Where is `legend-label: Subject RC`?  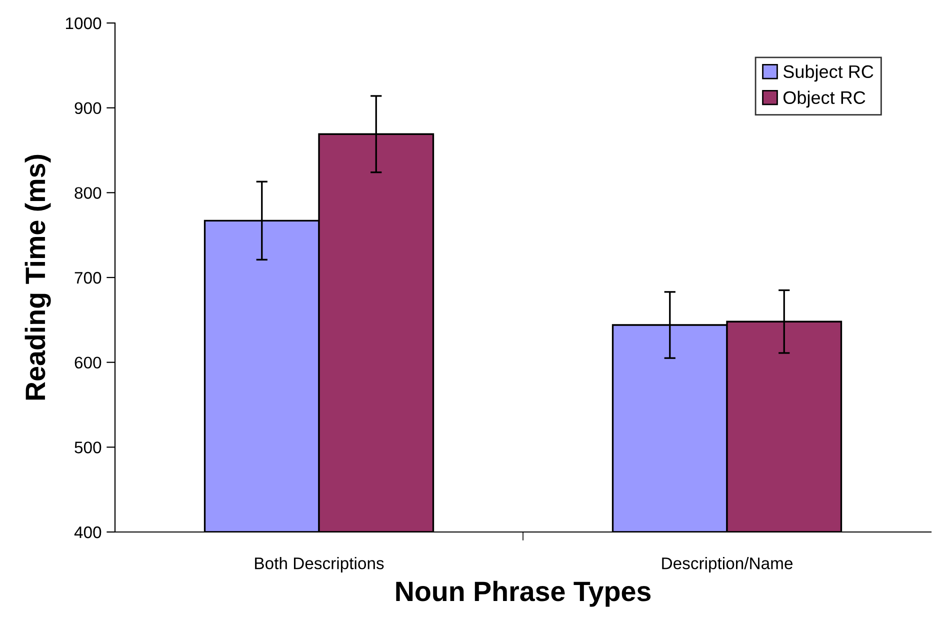
legend-label: Subject RC is located at coordinates (828, 73).